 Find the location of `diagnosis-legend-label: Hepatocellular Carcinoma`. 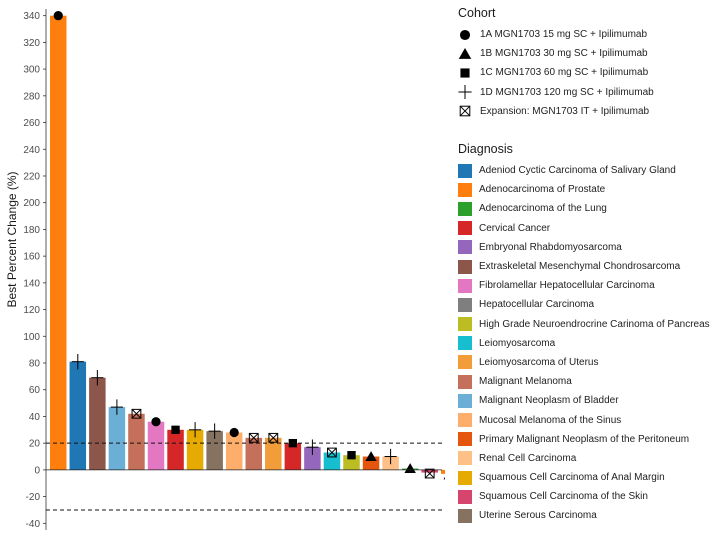

diagnosis-legend-label: Hepatocellular Carcinoma is located at coordinates (537, 305).